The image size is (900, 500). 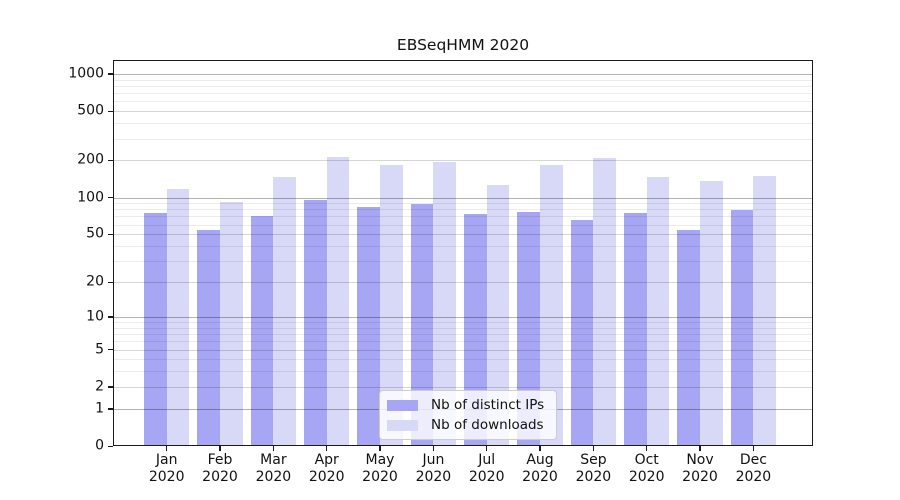 I want to click on x-tick-label-sep: Sep 2020, so click(x=593, y=468).